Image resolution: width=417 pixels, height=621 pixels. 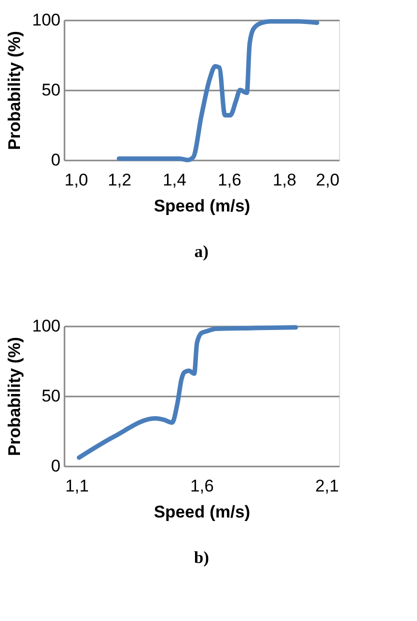 What do you see at coordinates (174, 180) in the screenshot?
I see `x-tick-label: 1,4` at bounding box center [174, 180].